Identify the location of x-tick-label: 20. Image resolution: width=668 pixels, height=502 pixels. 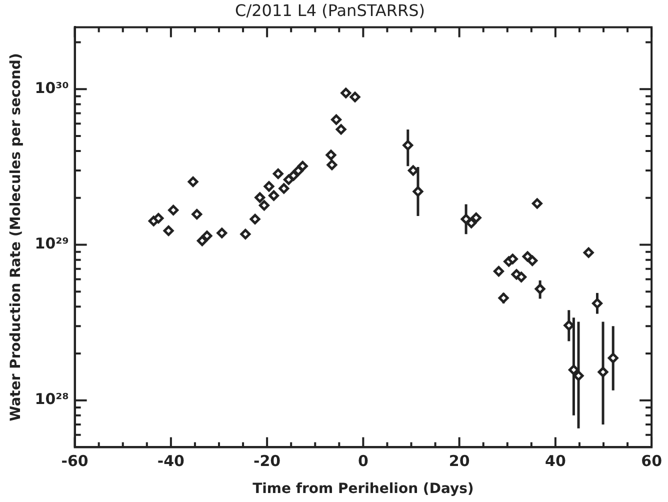
(459, 461).